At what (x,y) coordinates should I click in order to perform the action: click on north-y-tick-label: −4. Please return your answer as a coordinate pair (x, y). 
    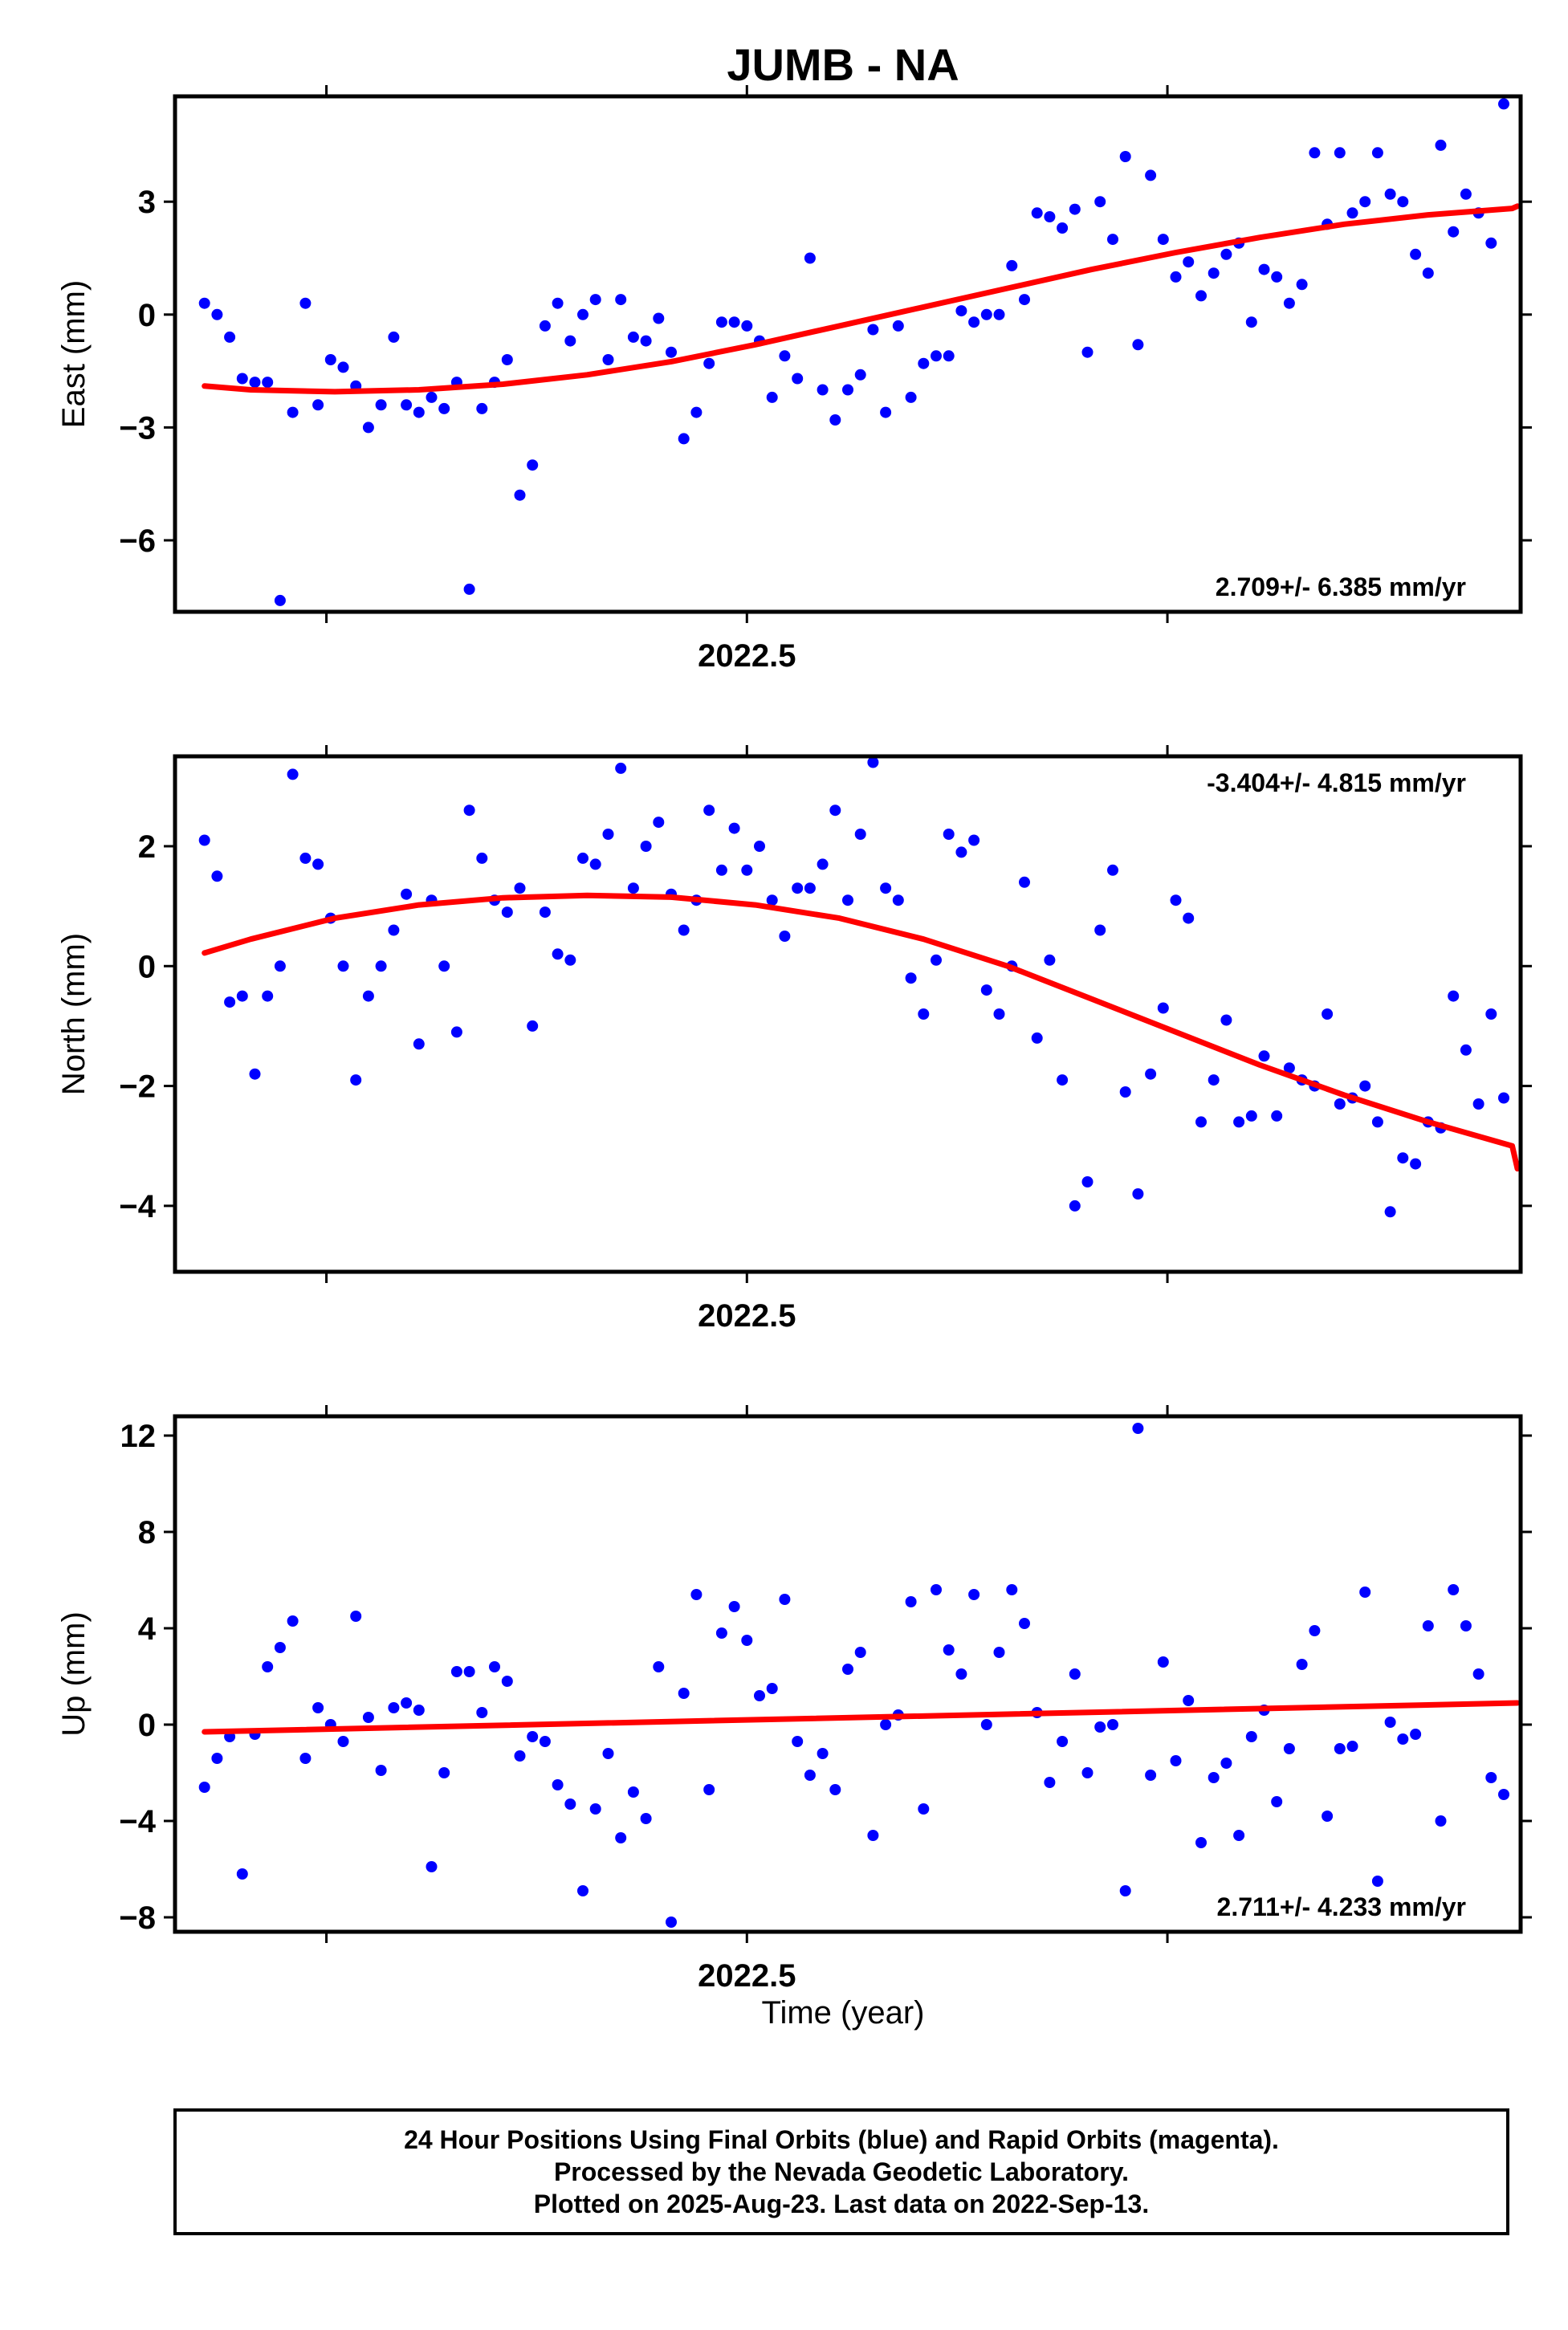
    Looking at the image, I should click on (137, 1206).